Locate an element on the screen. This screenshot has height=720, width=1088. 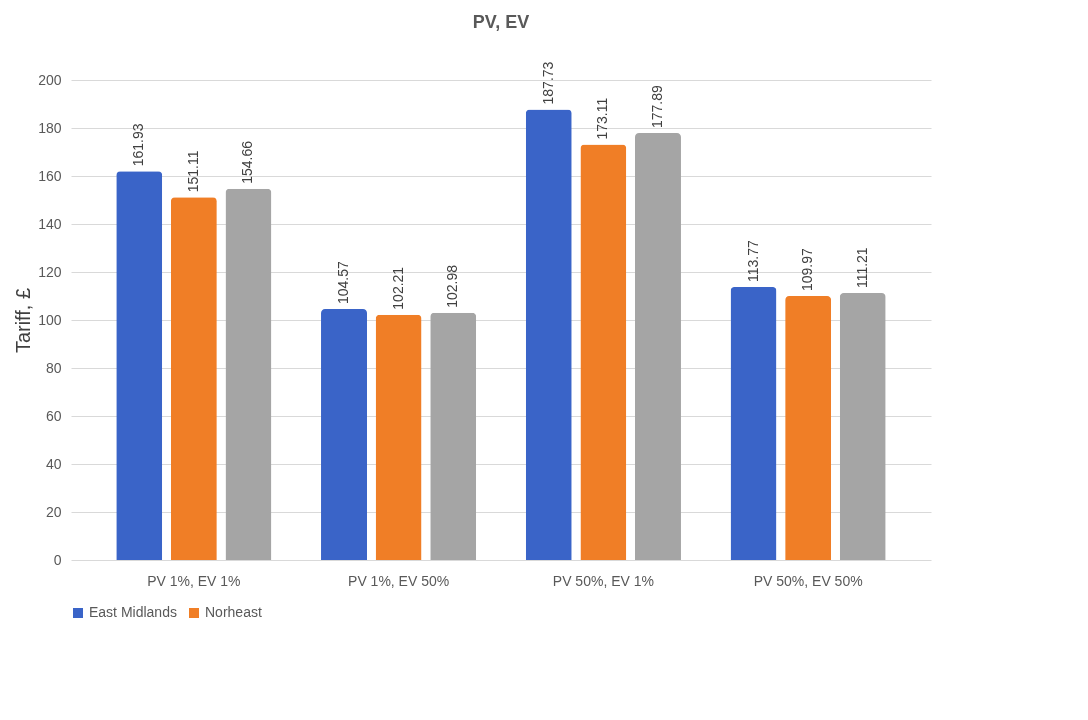
data-label: 151.11 is located at coordinates (192, 171).